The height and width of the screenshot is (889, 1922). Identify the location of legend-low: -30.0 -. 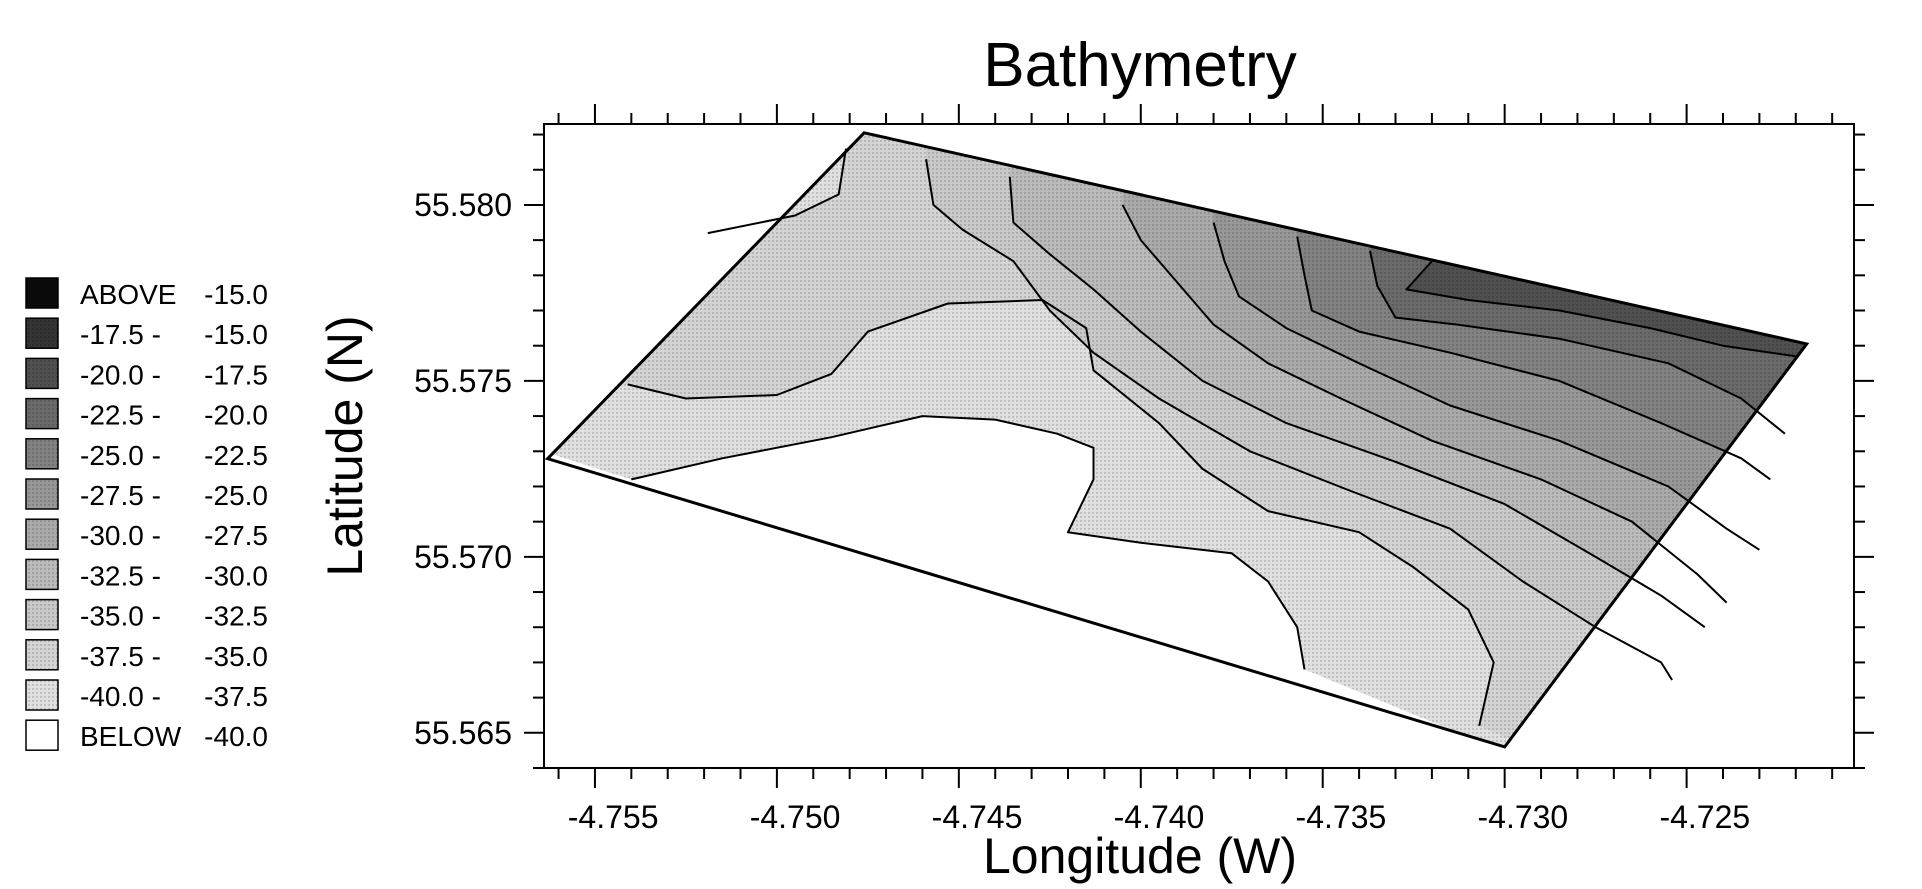
(120, 535).